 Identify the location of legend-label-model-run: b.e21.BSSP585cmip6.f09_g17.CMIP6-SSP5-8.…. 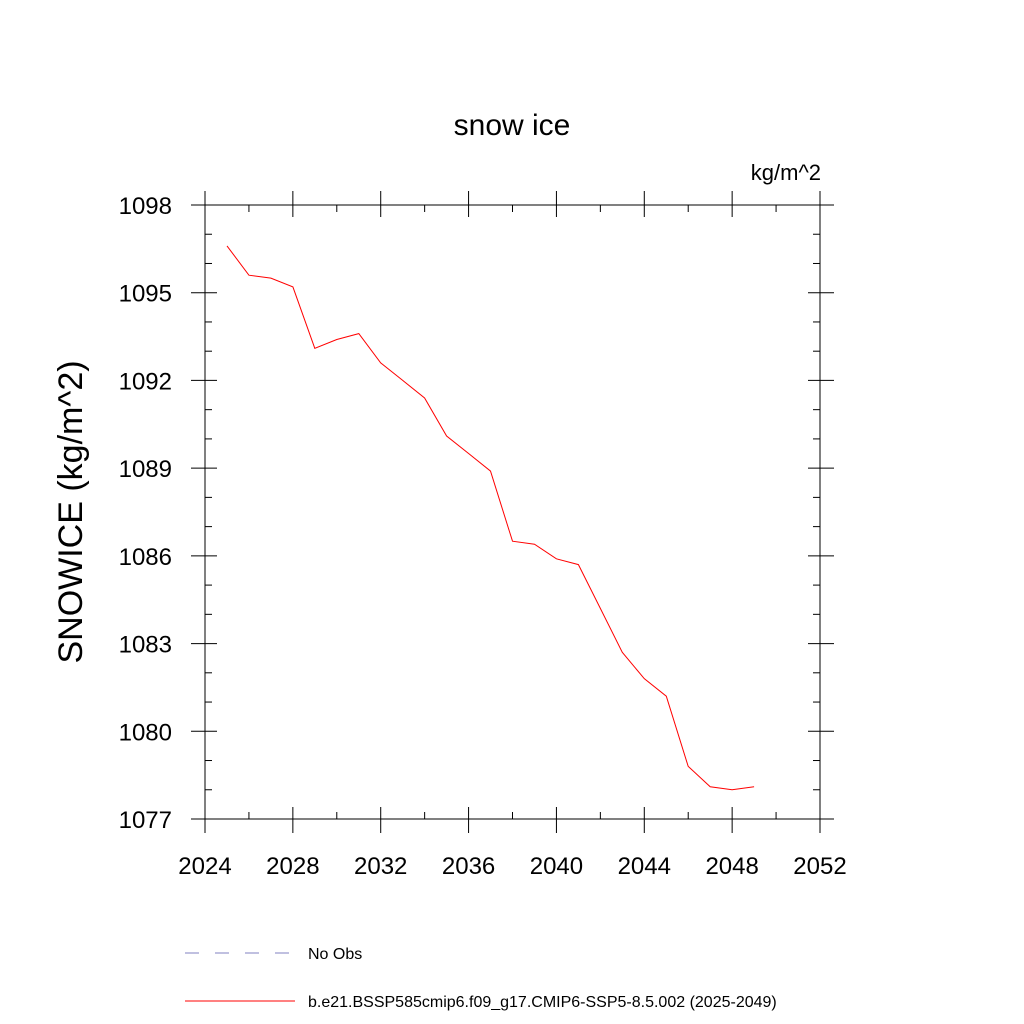
(542, 1002).